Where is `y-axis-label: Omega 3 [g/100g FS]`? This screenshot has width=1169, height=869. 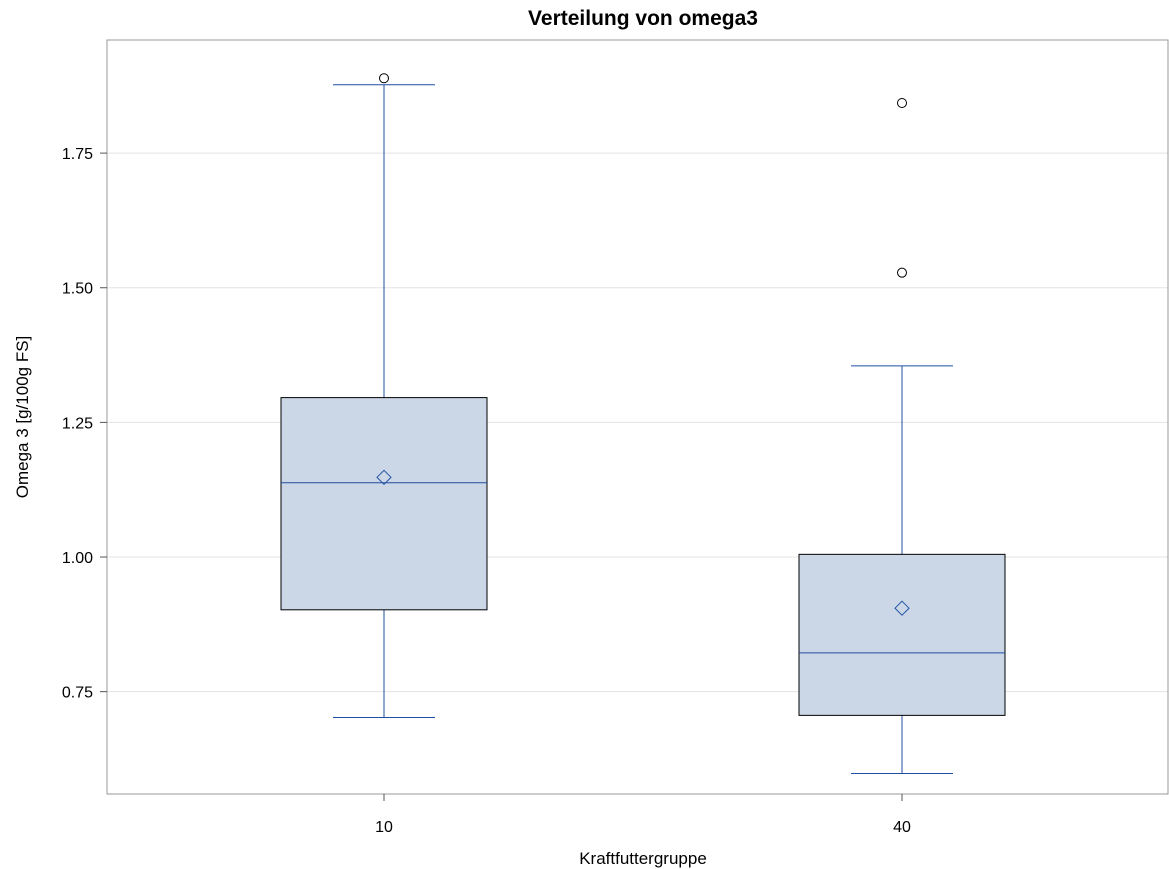
y-axis-label: Omega 3 [g/100g FS] is located at coordinates (22, 417).